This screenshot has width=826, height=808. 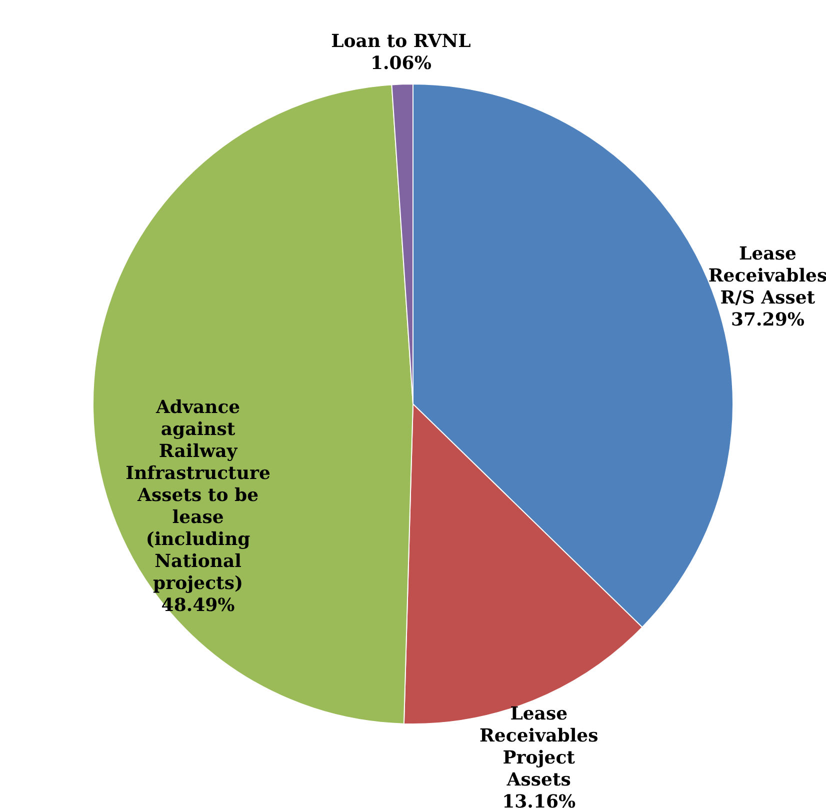 I want to click on category-label: Advance against Railway Infrastructure Assets to be lease (including National projects), so click(x=198, y=495).